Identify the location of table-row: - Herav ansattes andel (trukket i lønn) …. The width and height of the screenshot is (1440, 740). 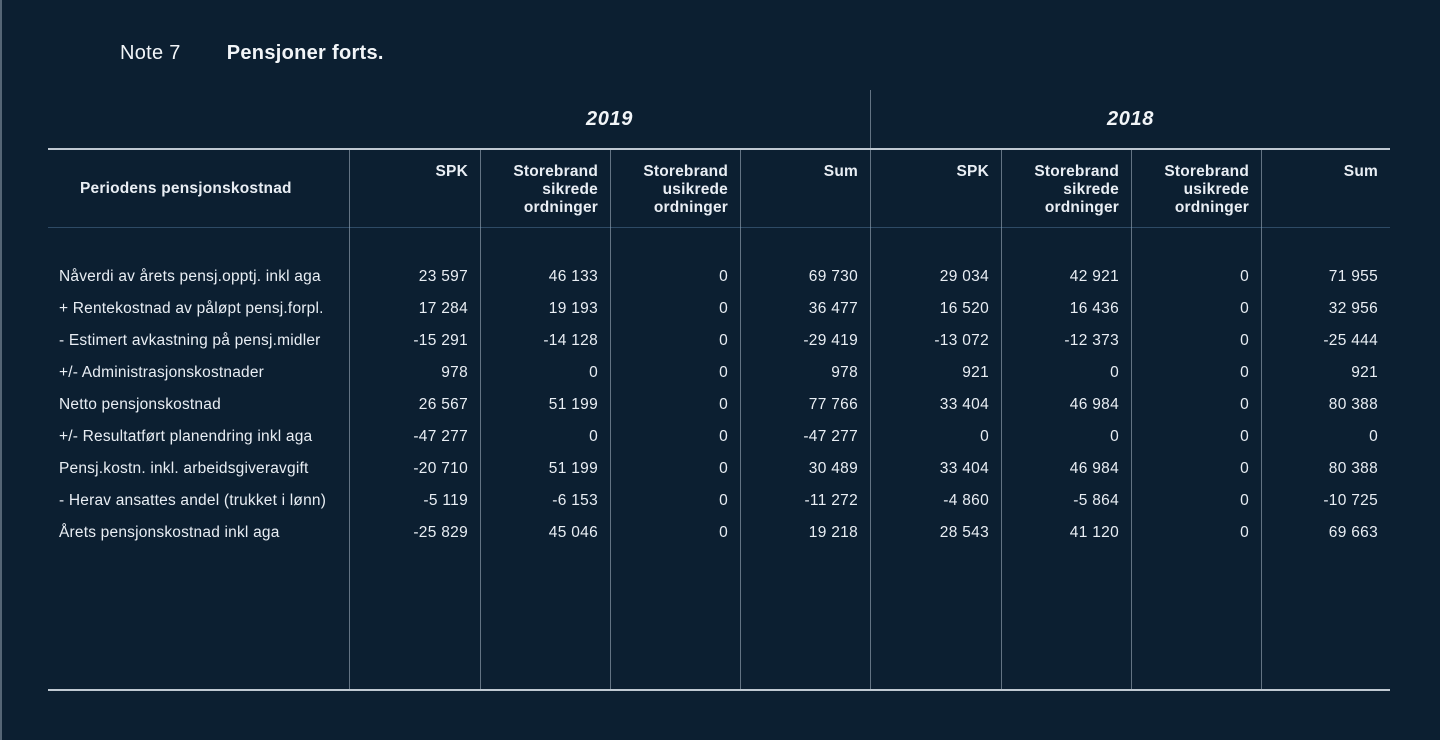
(719, 501).